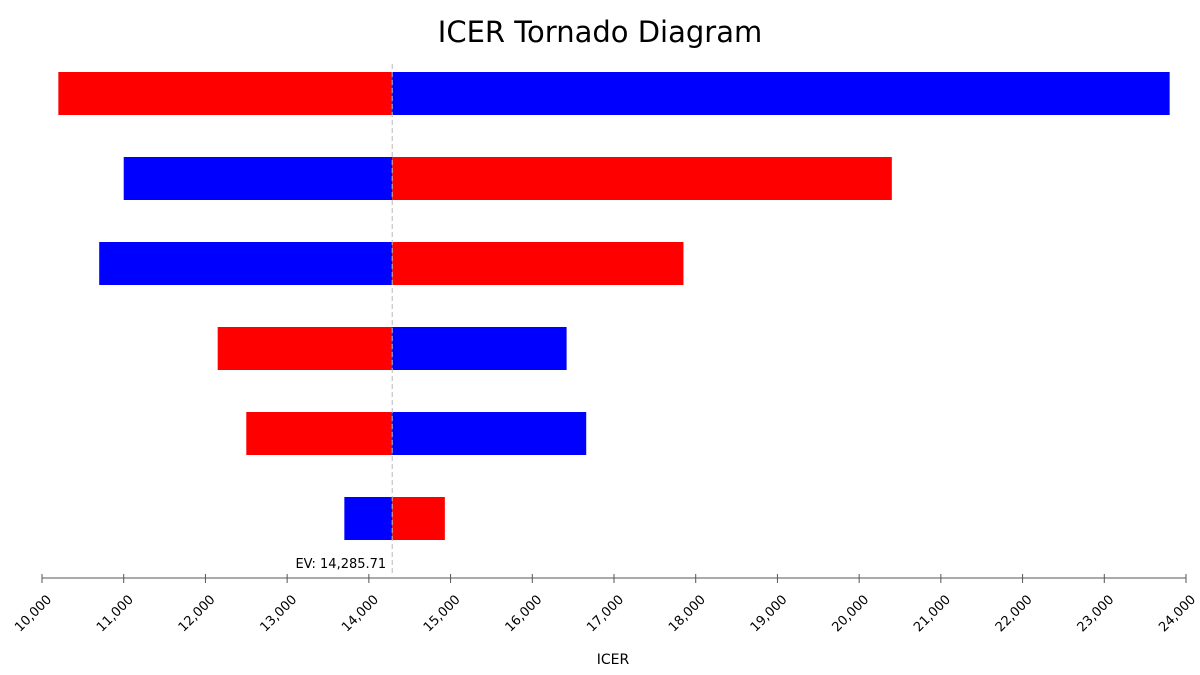  Describe the element at coordinates (524, 613) in the screenshot. I see `x-tick-label: 16,000` at that location.